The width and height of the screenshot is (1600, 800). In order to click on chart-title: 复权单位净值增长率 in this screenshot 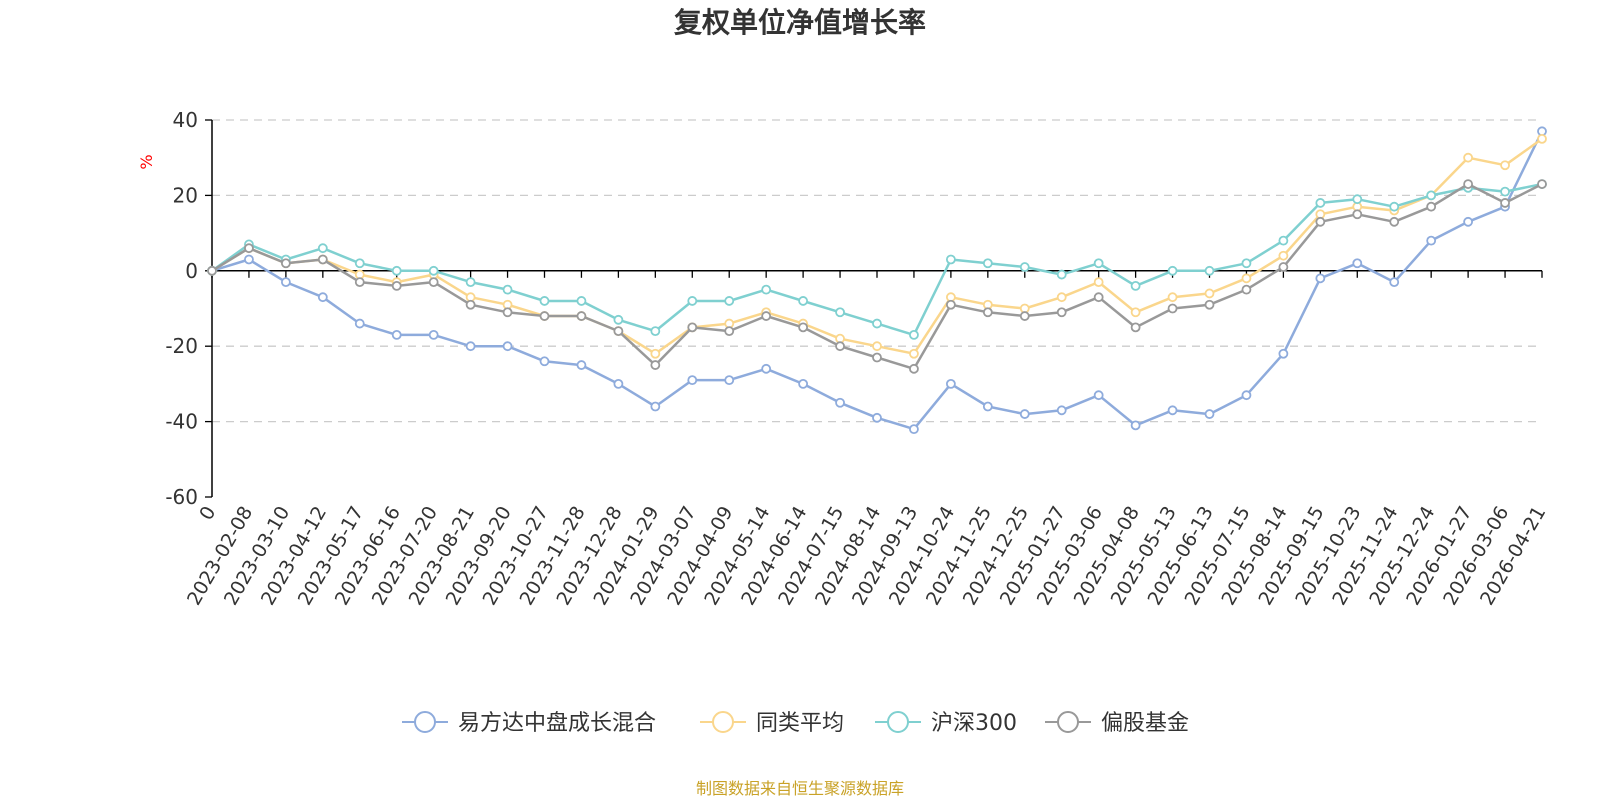, I will do `click(800, 22)`.